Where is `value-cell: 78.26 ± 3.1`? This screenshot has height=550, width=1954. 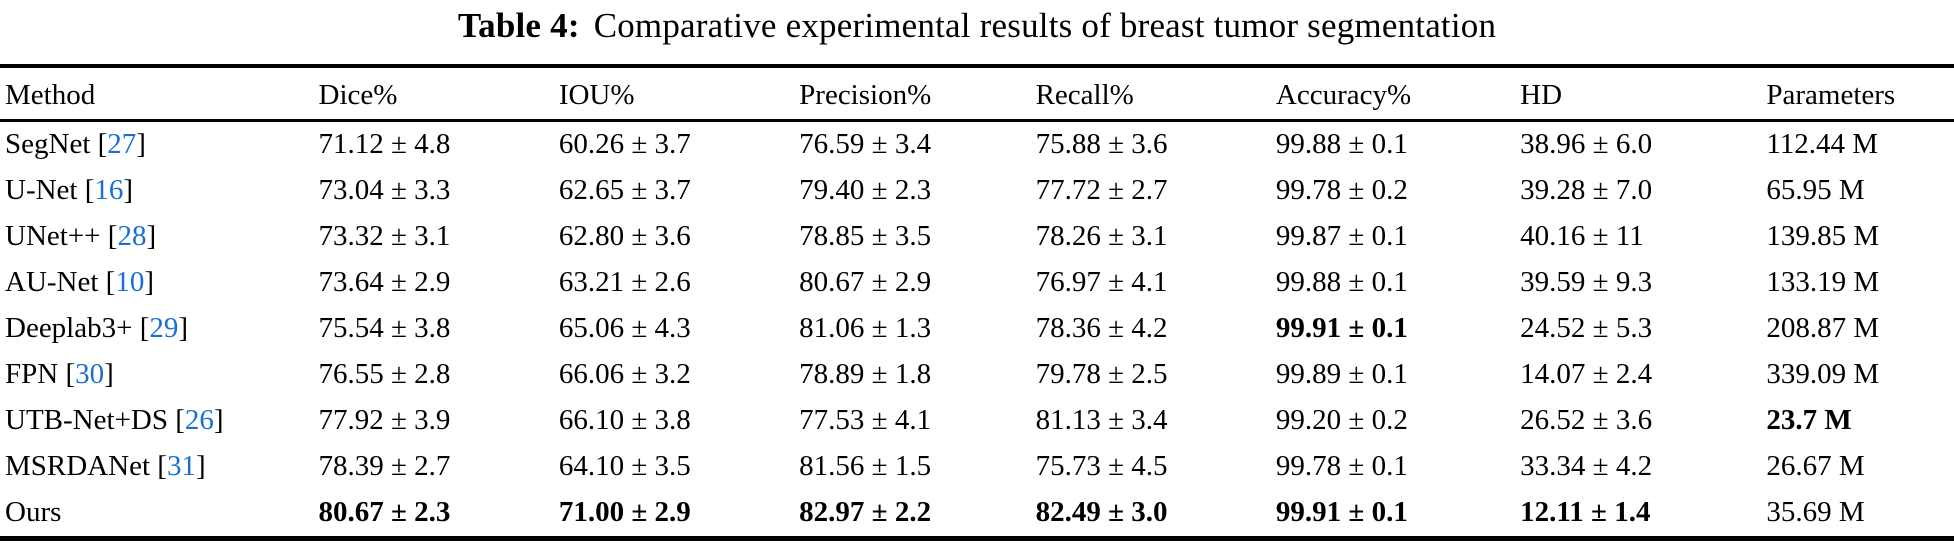 value-cell: 78.26 ± 3.1 is located at coordinates (1101, 236).